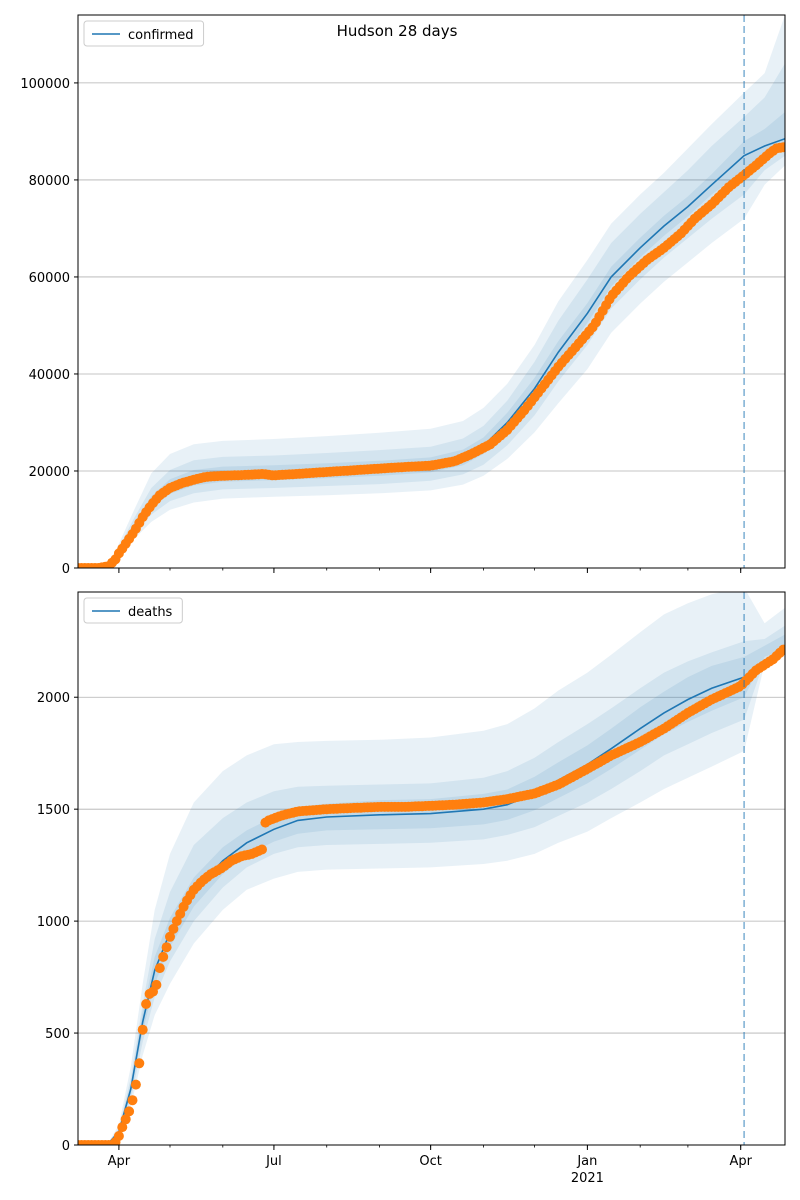 The width and height of the screenshot is (800, 1200). What do you see at coordinates (66, 569) in the screenshot?
I see `confirmed-y-tick-label: 0` at bounding box center [66, 569].